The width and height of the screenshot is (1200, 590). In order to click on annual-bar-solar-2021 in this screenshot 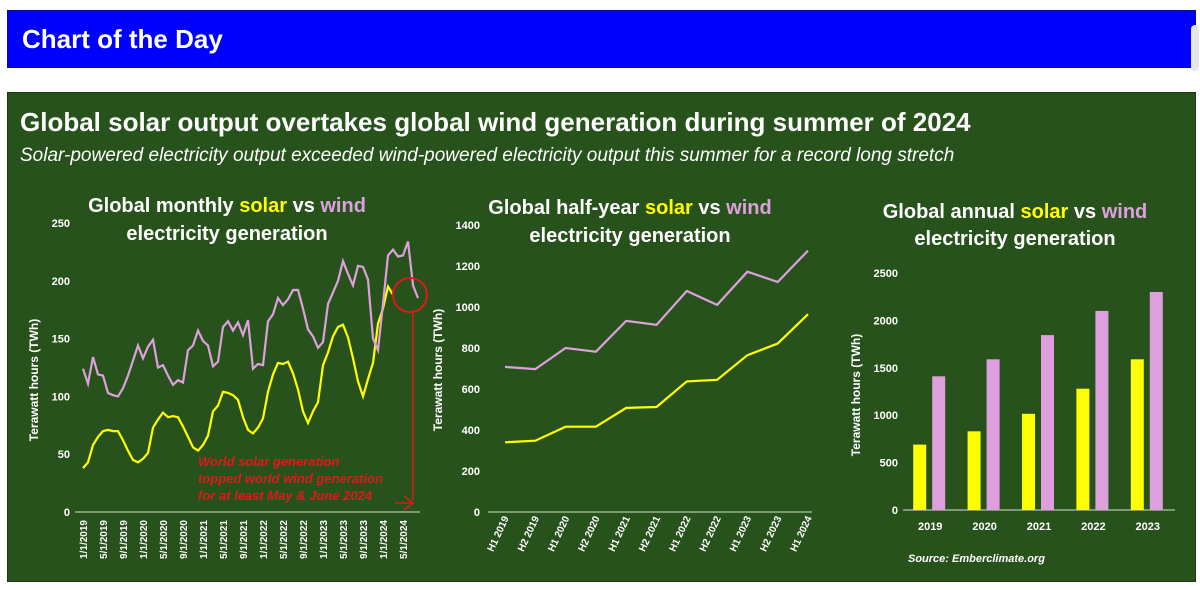, I will do `click(1028, 461)`.